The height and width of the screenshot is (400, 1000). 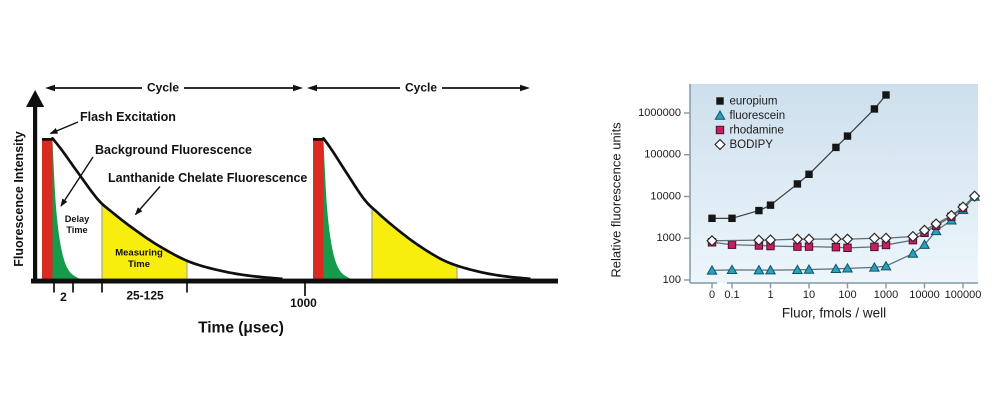 What do you see at coordinates (770, 295) in the screenshot?
I see `x-tick-label: 1` at bounding box center [770, 295].